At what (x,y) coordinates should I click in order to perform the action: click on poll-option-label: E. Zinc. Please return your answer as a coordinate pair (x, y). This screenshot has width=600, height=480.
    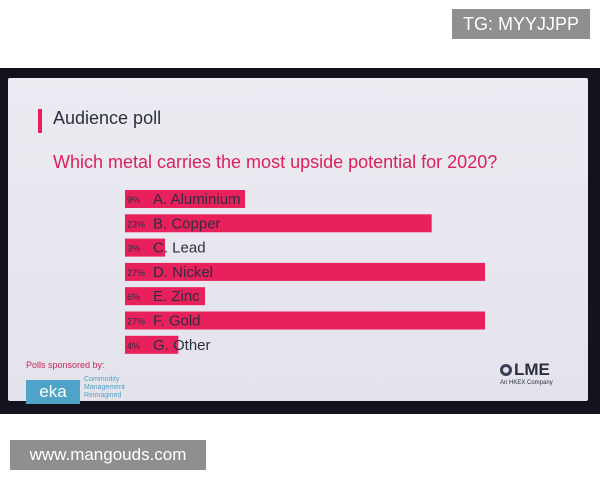
    Looking at the image, I should click on (176, 296).